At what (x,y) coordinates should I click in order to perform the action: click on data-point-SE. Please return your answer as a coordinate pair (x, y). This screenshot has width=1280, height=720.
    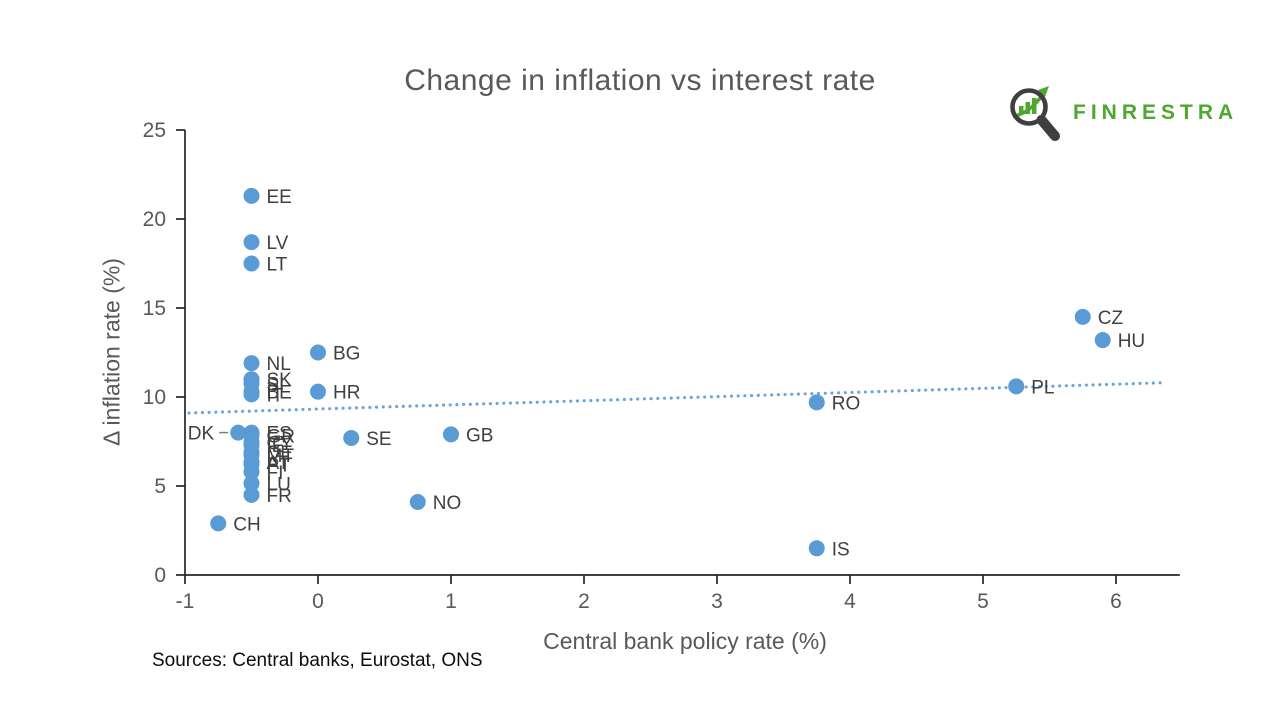
    Looking at the image, I should click on (351, 437).